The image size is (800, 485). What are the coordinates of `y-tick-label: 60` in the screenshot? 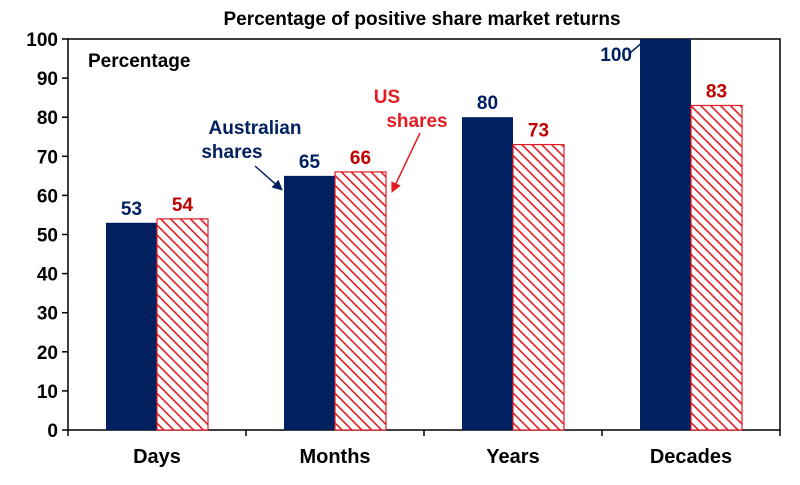 It's located at (47, 196).